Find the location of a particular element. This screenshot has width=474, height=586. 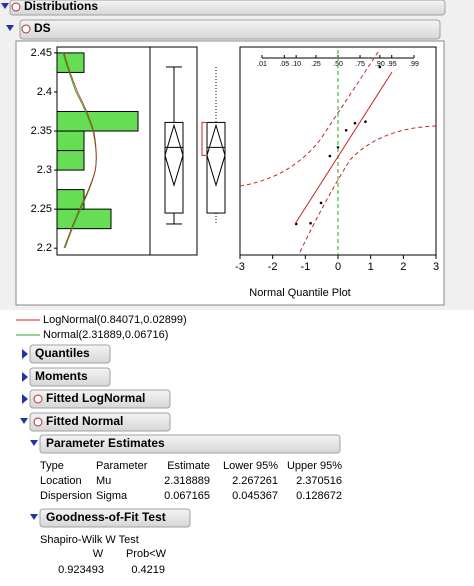

section-title: Parameter Estimates is located at coordinates (105, 443).